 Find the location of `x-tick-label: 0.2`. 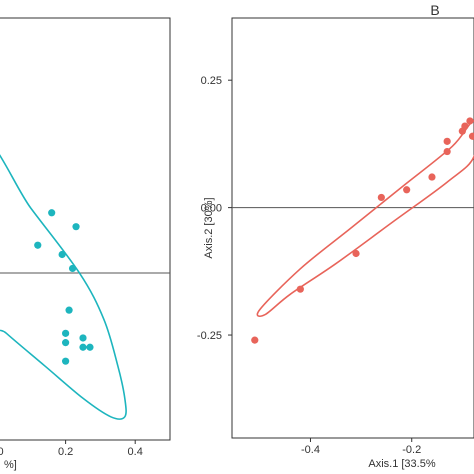

x-tick-label: 0.2 is located at coordinates (65, 452).